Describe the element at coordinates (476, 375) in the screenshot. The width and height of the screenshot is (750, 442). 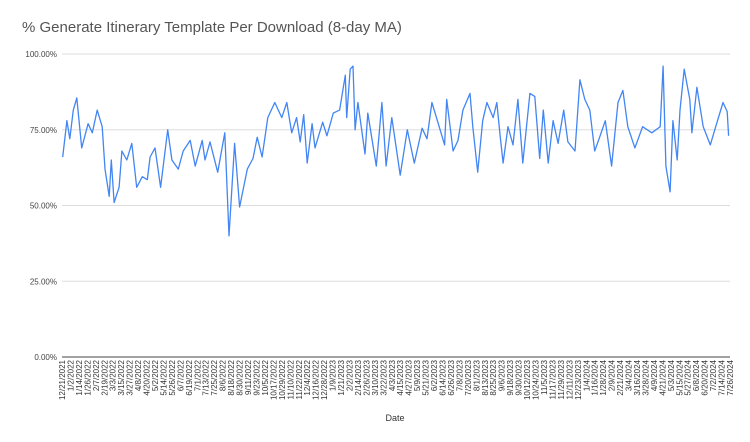
I see `x-tick-label: 8/1/2023` at that location.